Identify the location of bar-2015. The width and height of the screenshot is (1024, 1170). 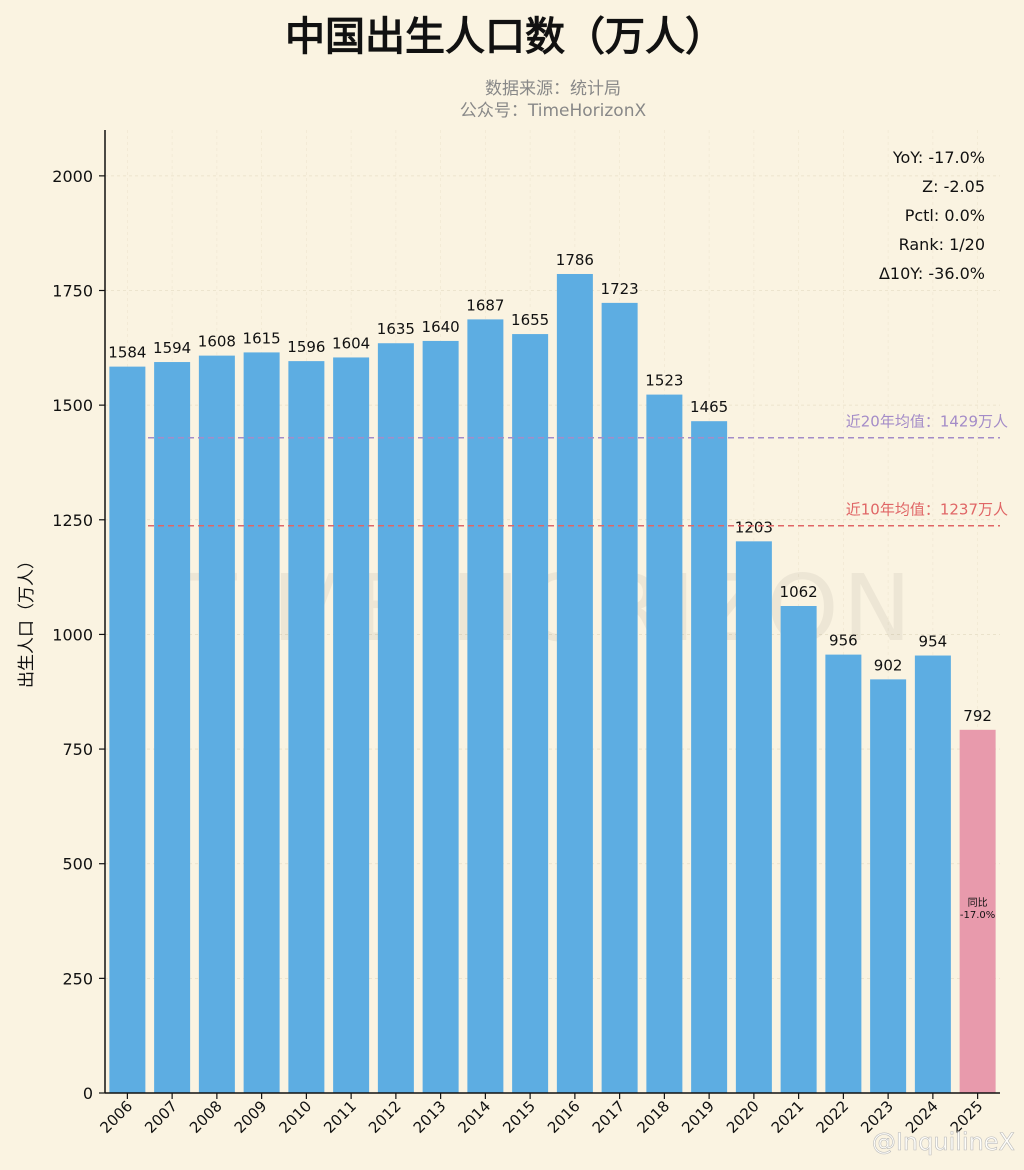
(530, 713).